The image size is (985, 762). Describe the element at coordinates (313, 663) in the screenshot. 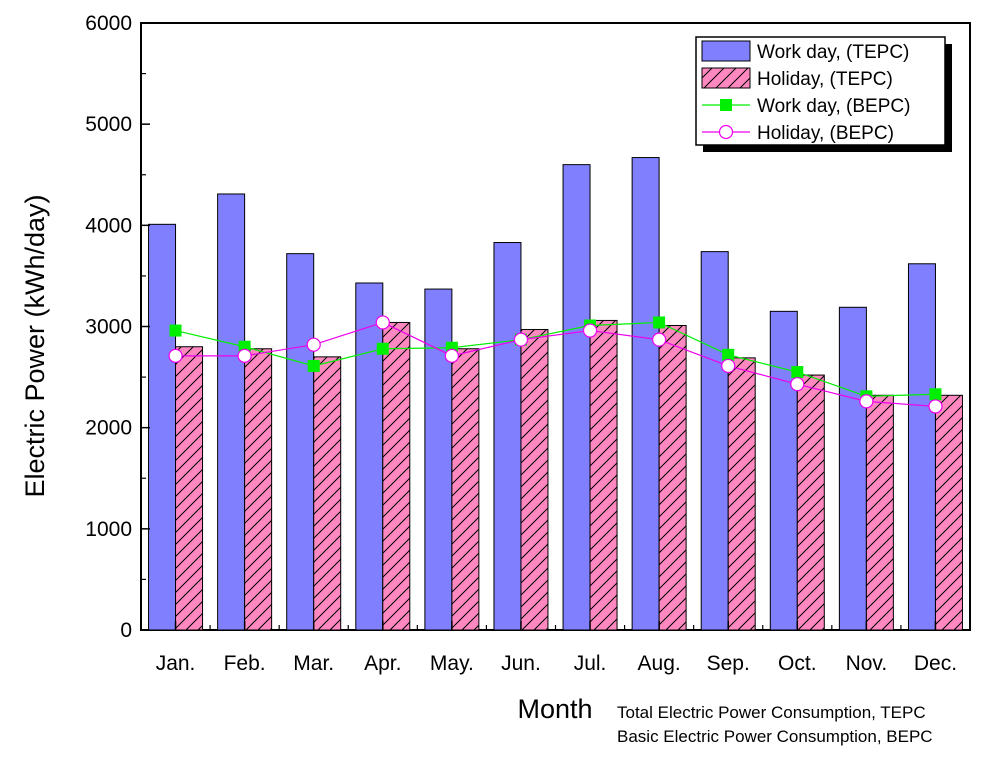

I see `x-tick-label-2: Mar.` at that location.